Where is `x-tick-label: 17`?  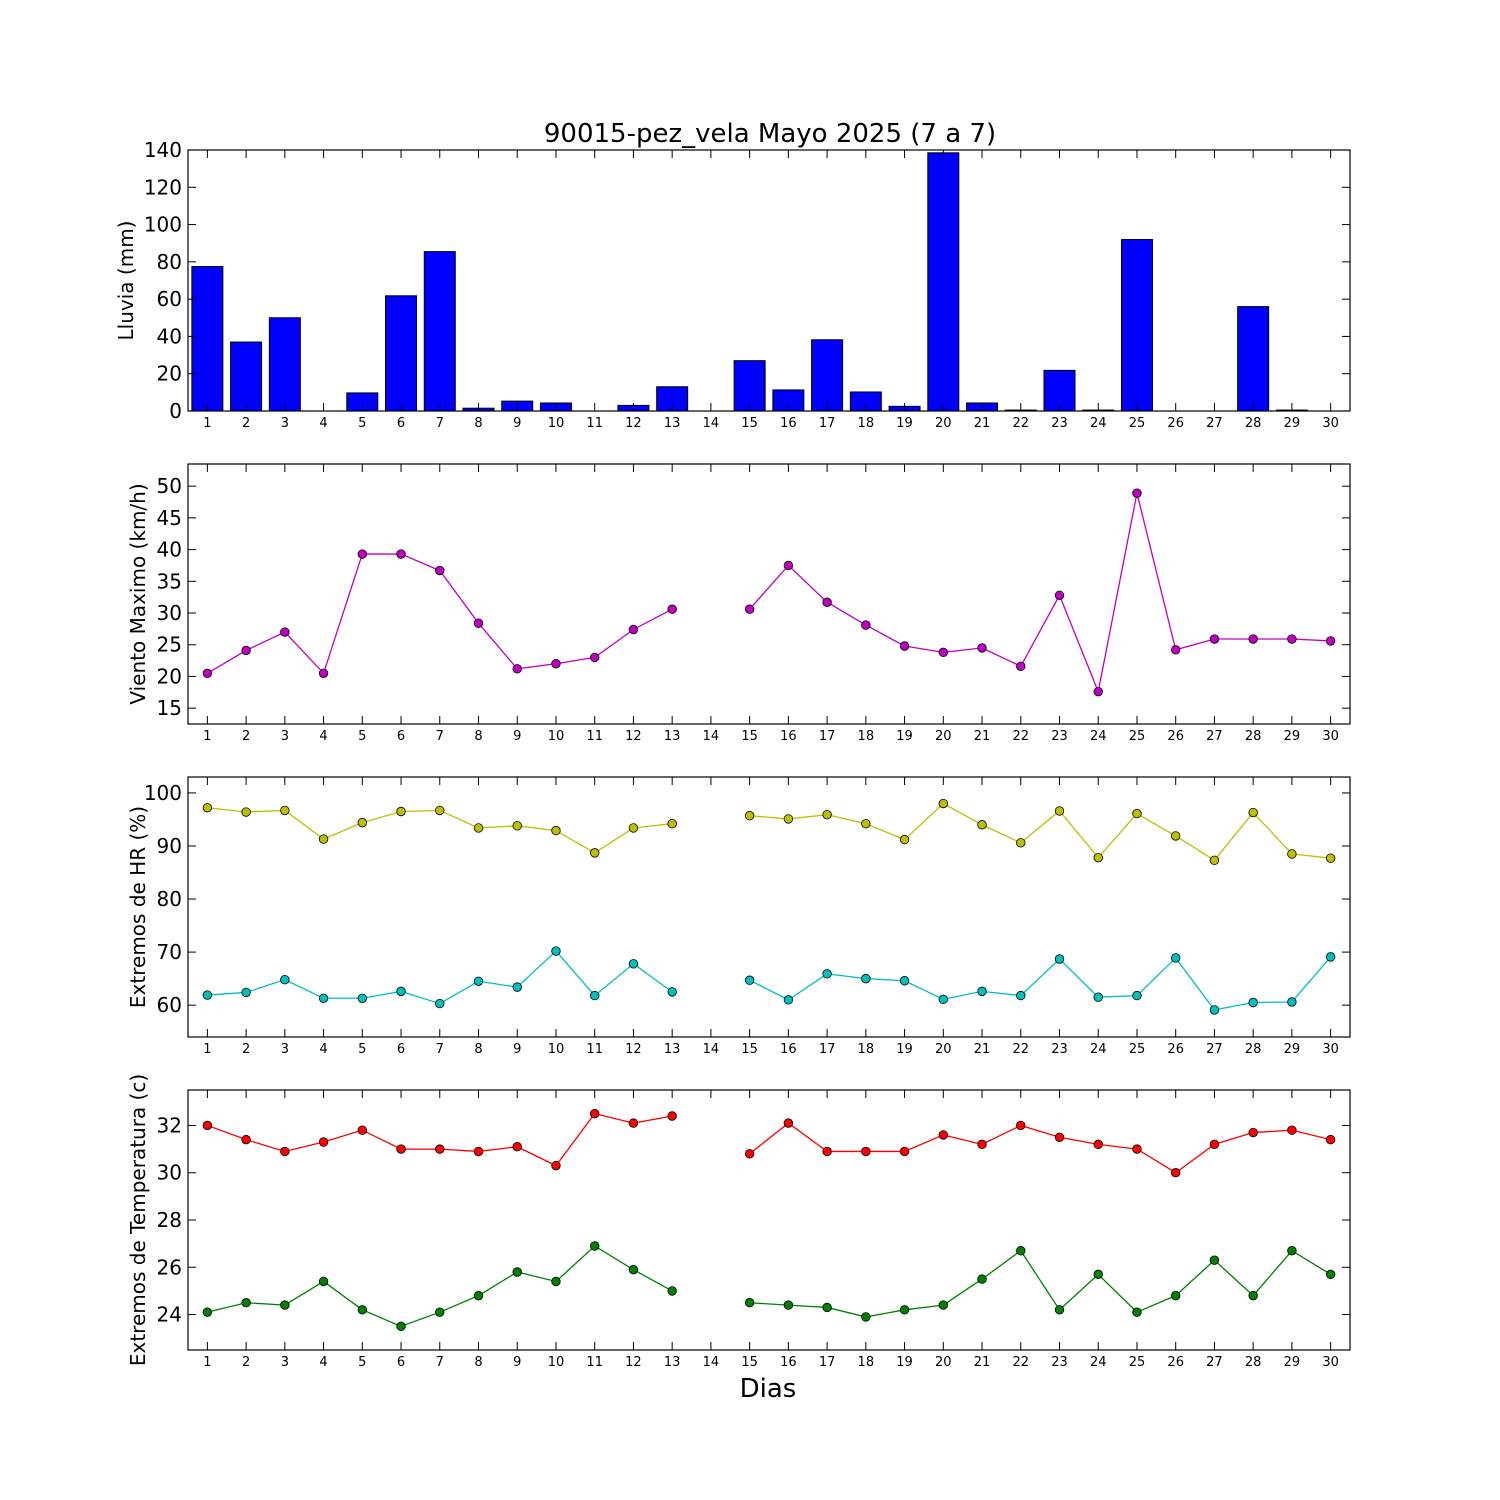
x-tick-label: 17 is located at coordinates (827, 1049).